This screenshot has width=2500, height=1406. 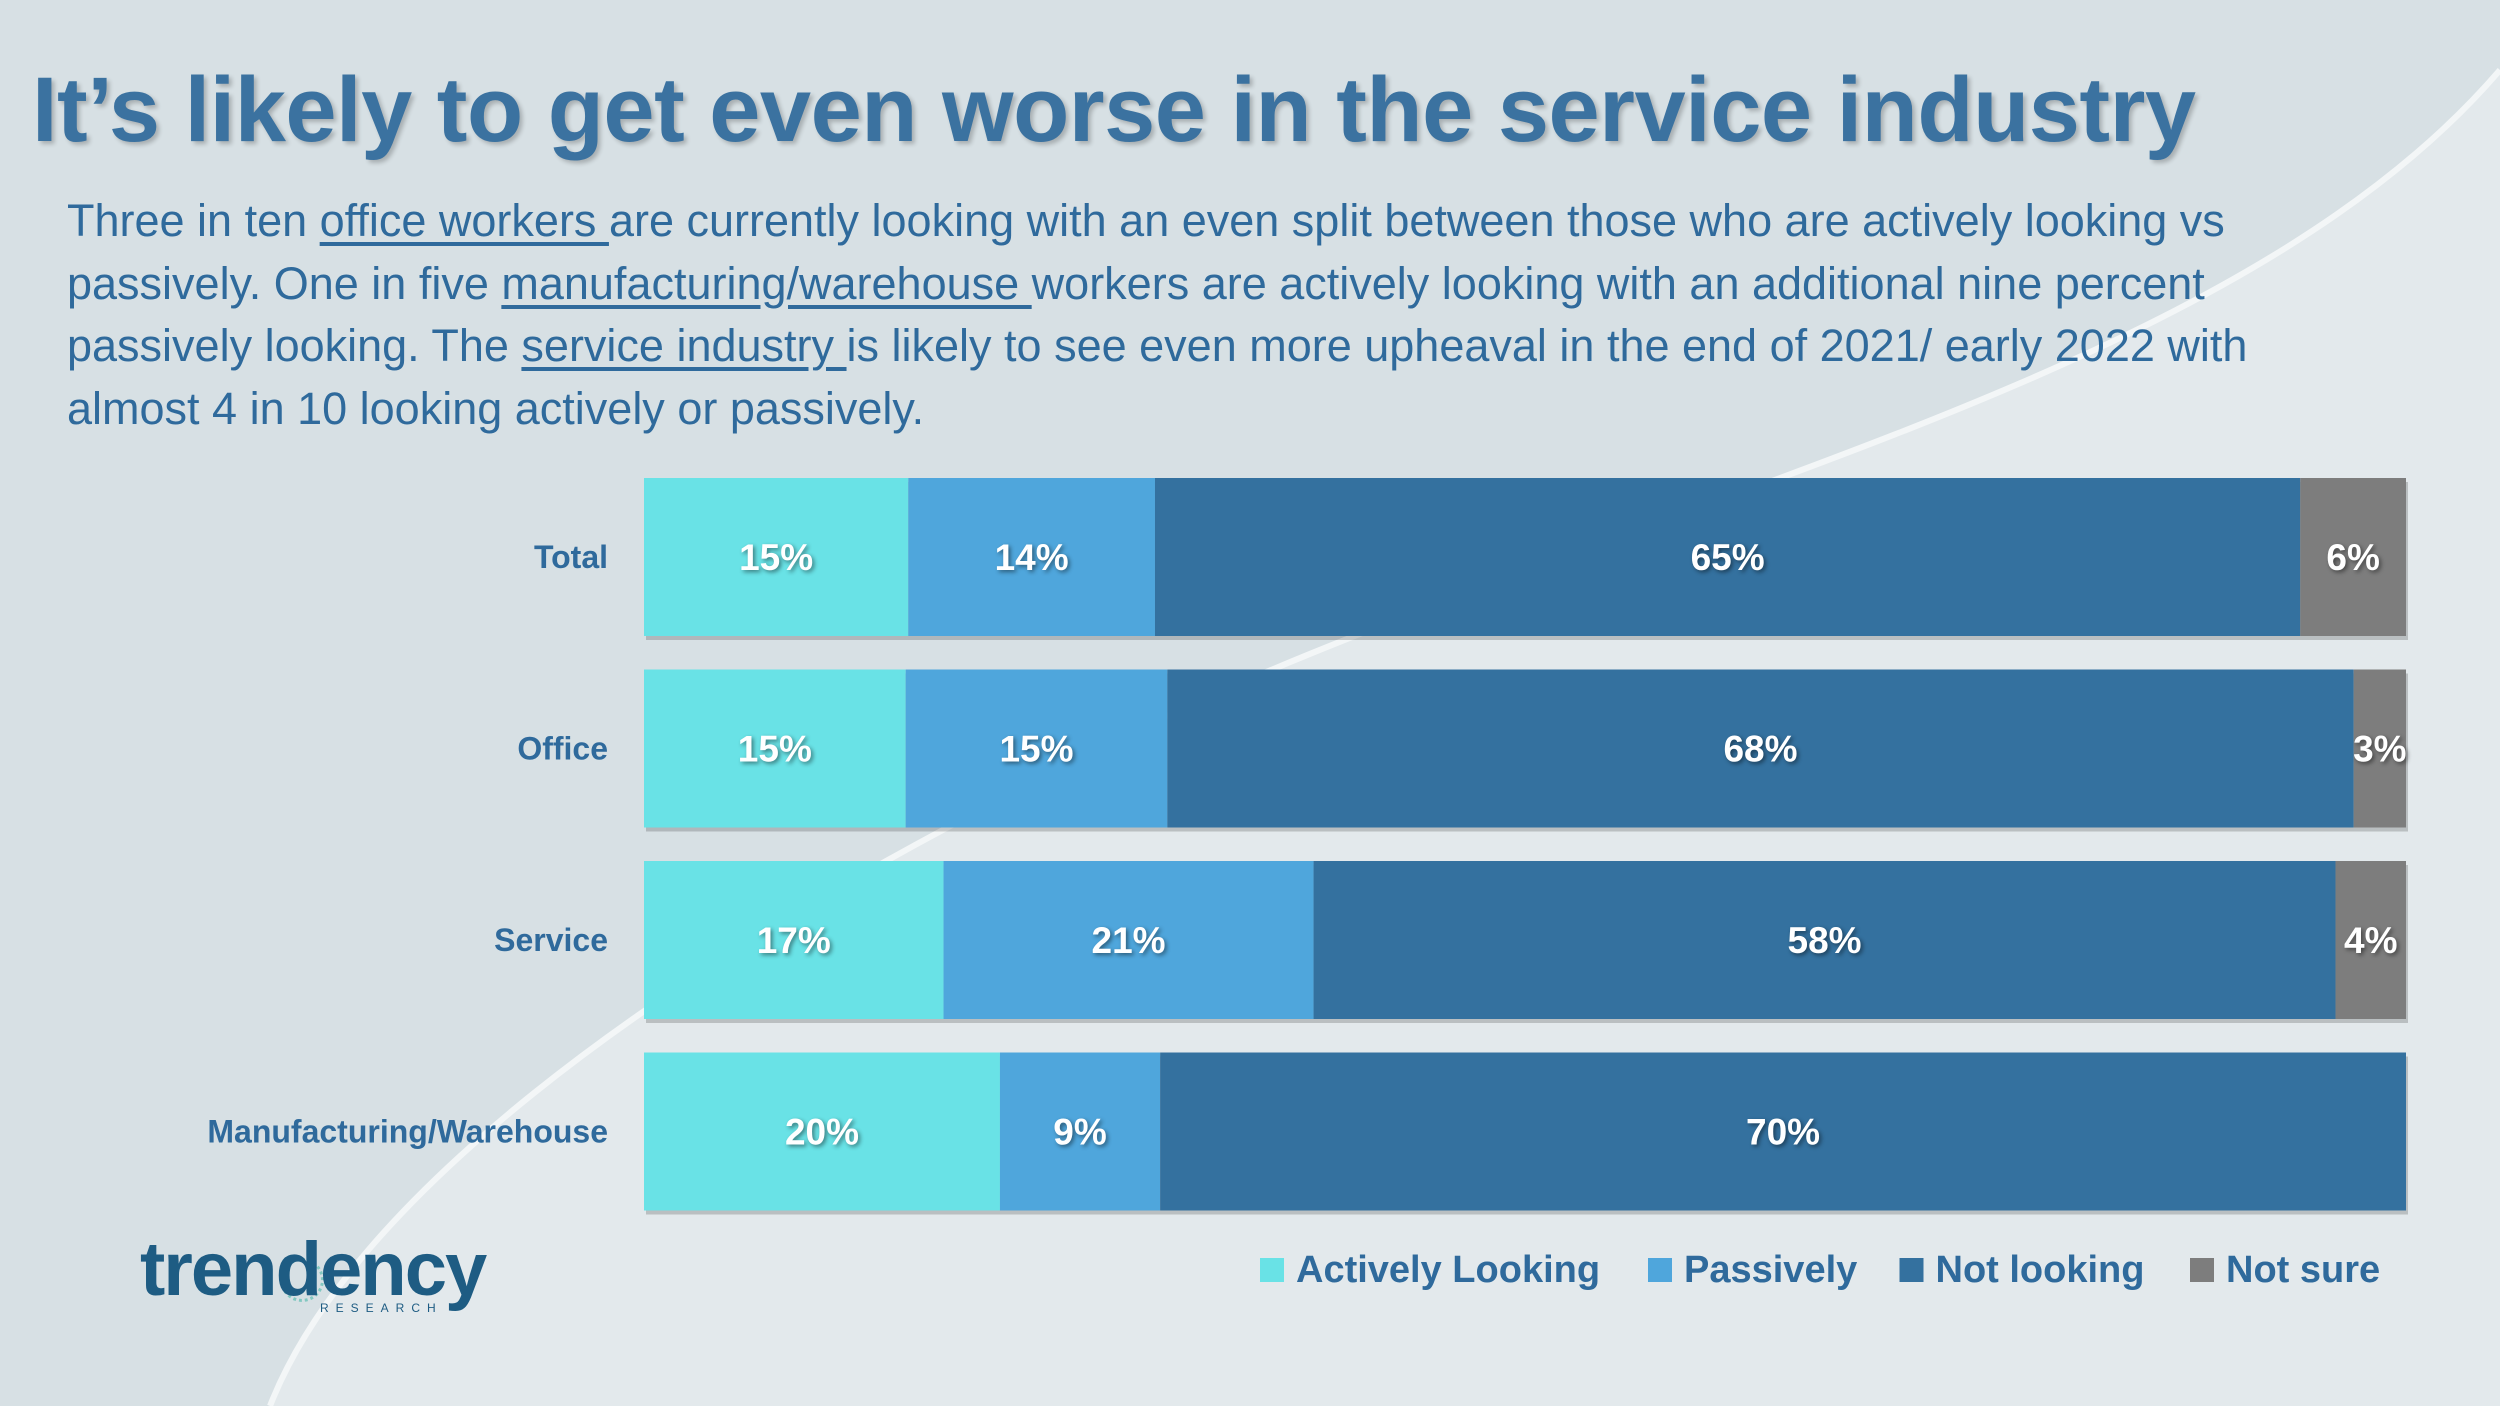 I want to click on data-label: 4%, so click(x=2370, y=940).